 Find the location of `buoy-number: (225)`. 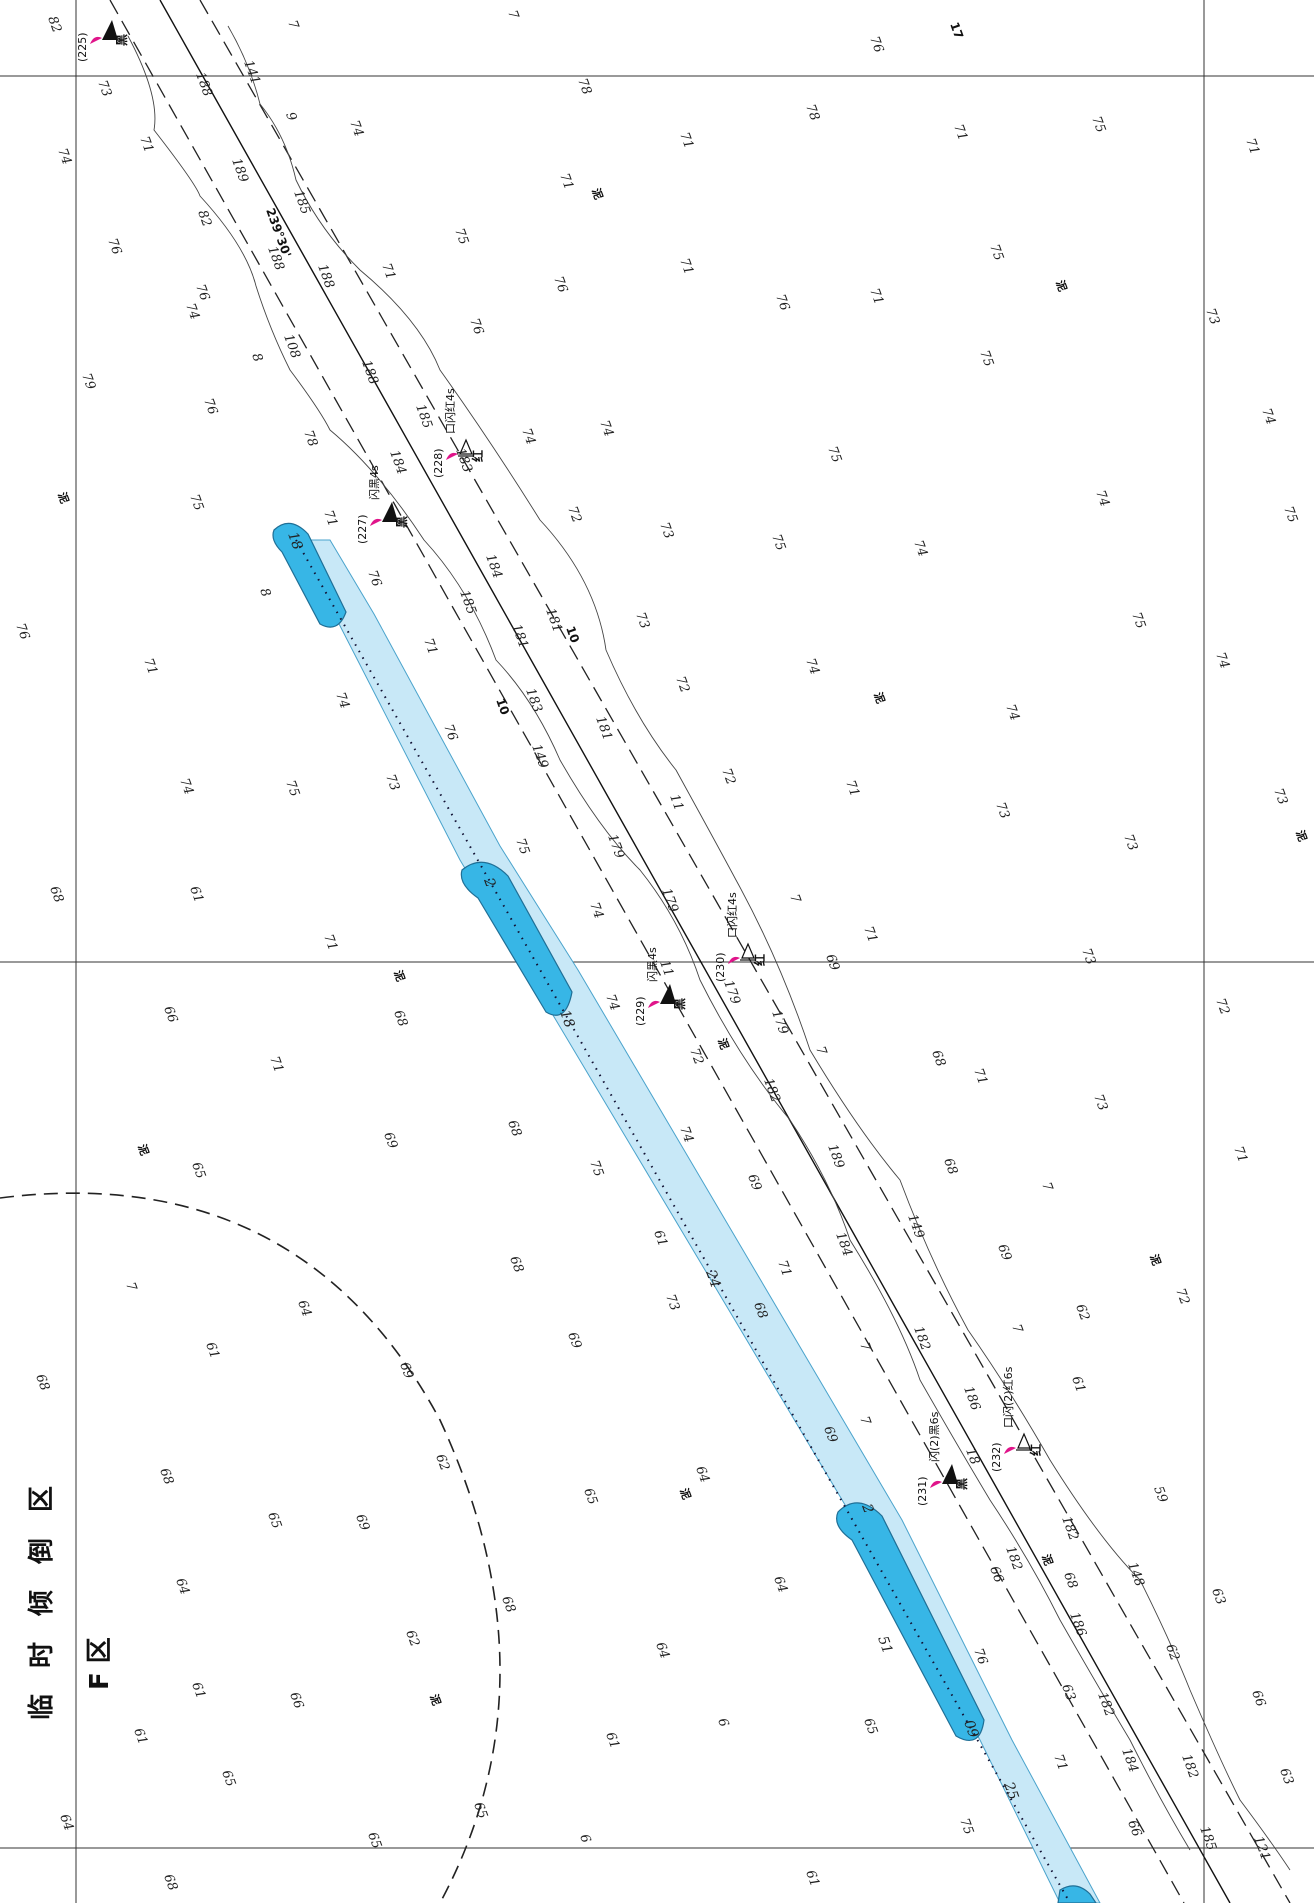

buoy-number: (225) is located at coordinates (82, 47).